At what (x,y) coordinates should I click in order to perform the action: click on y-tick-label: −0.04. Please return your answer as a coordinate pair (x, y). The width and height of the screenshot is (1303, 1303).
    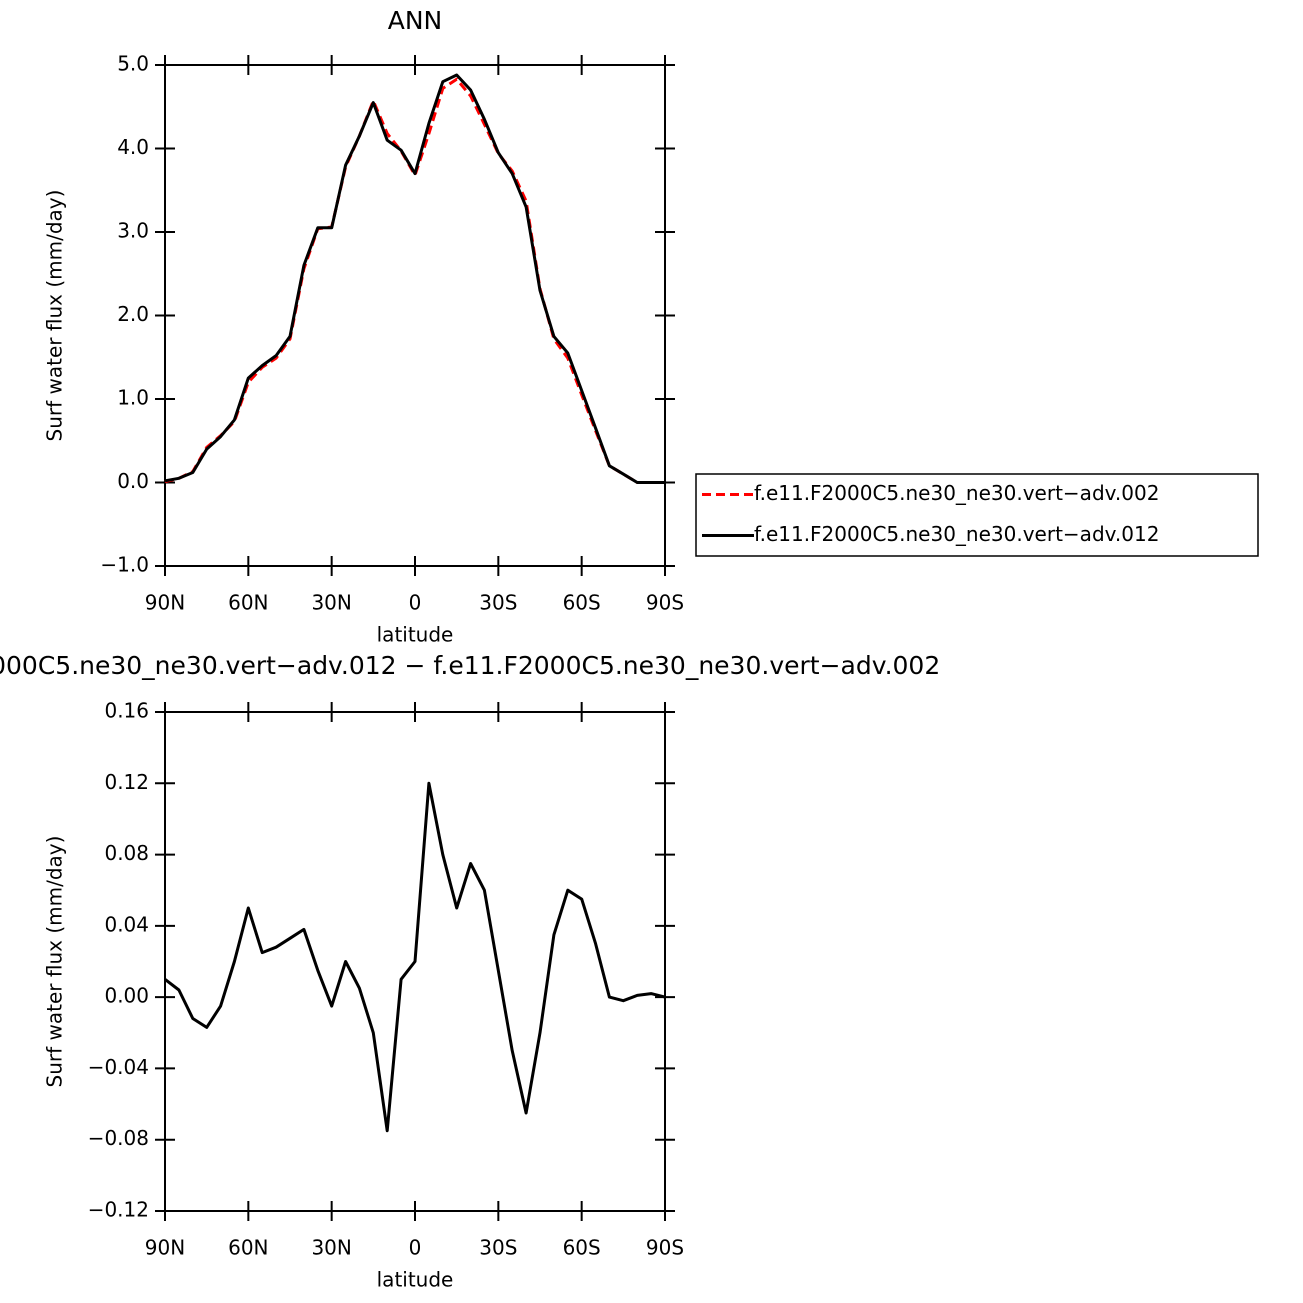
    Looking at the image, I should click on (118, 1067).